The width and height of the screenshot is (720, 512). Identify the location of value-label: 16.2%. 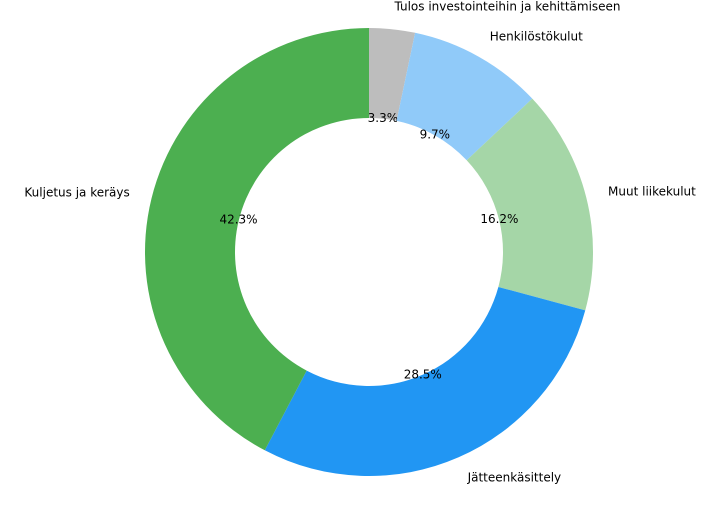
(499, 219).